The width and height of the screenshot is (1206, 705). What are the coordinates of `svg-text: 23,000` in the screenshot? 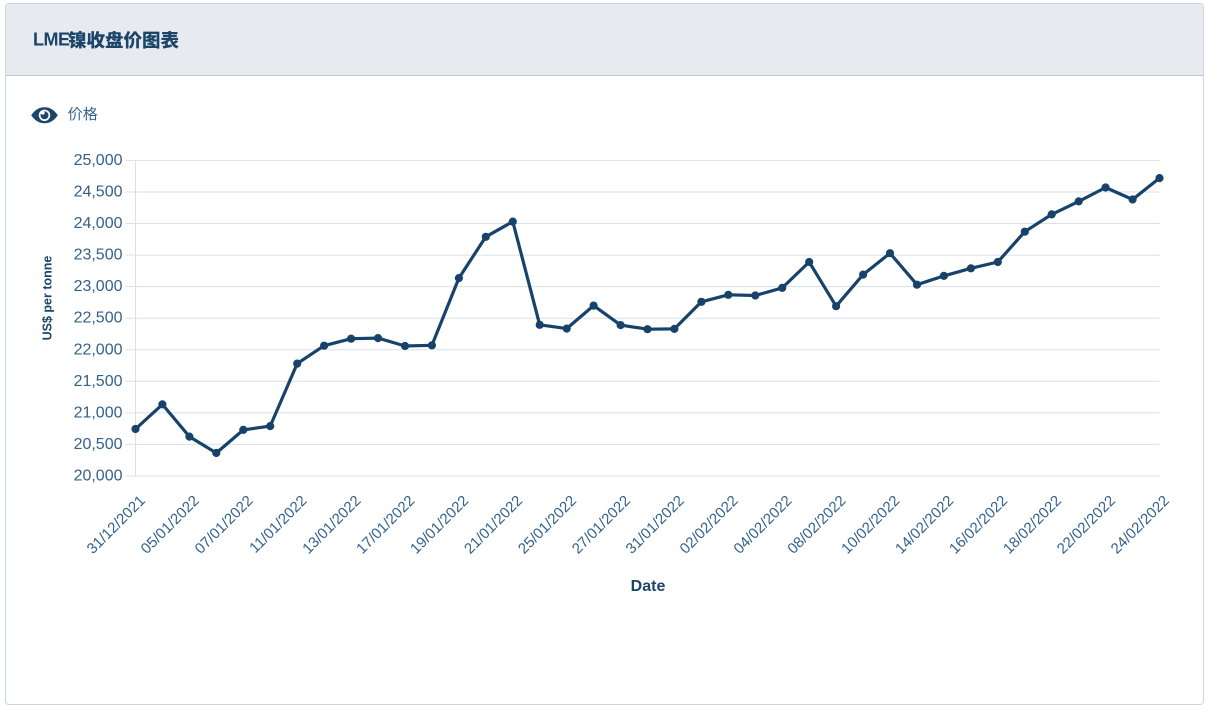 It's located at (98, 286).